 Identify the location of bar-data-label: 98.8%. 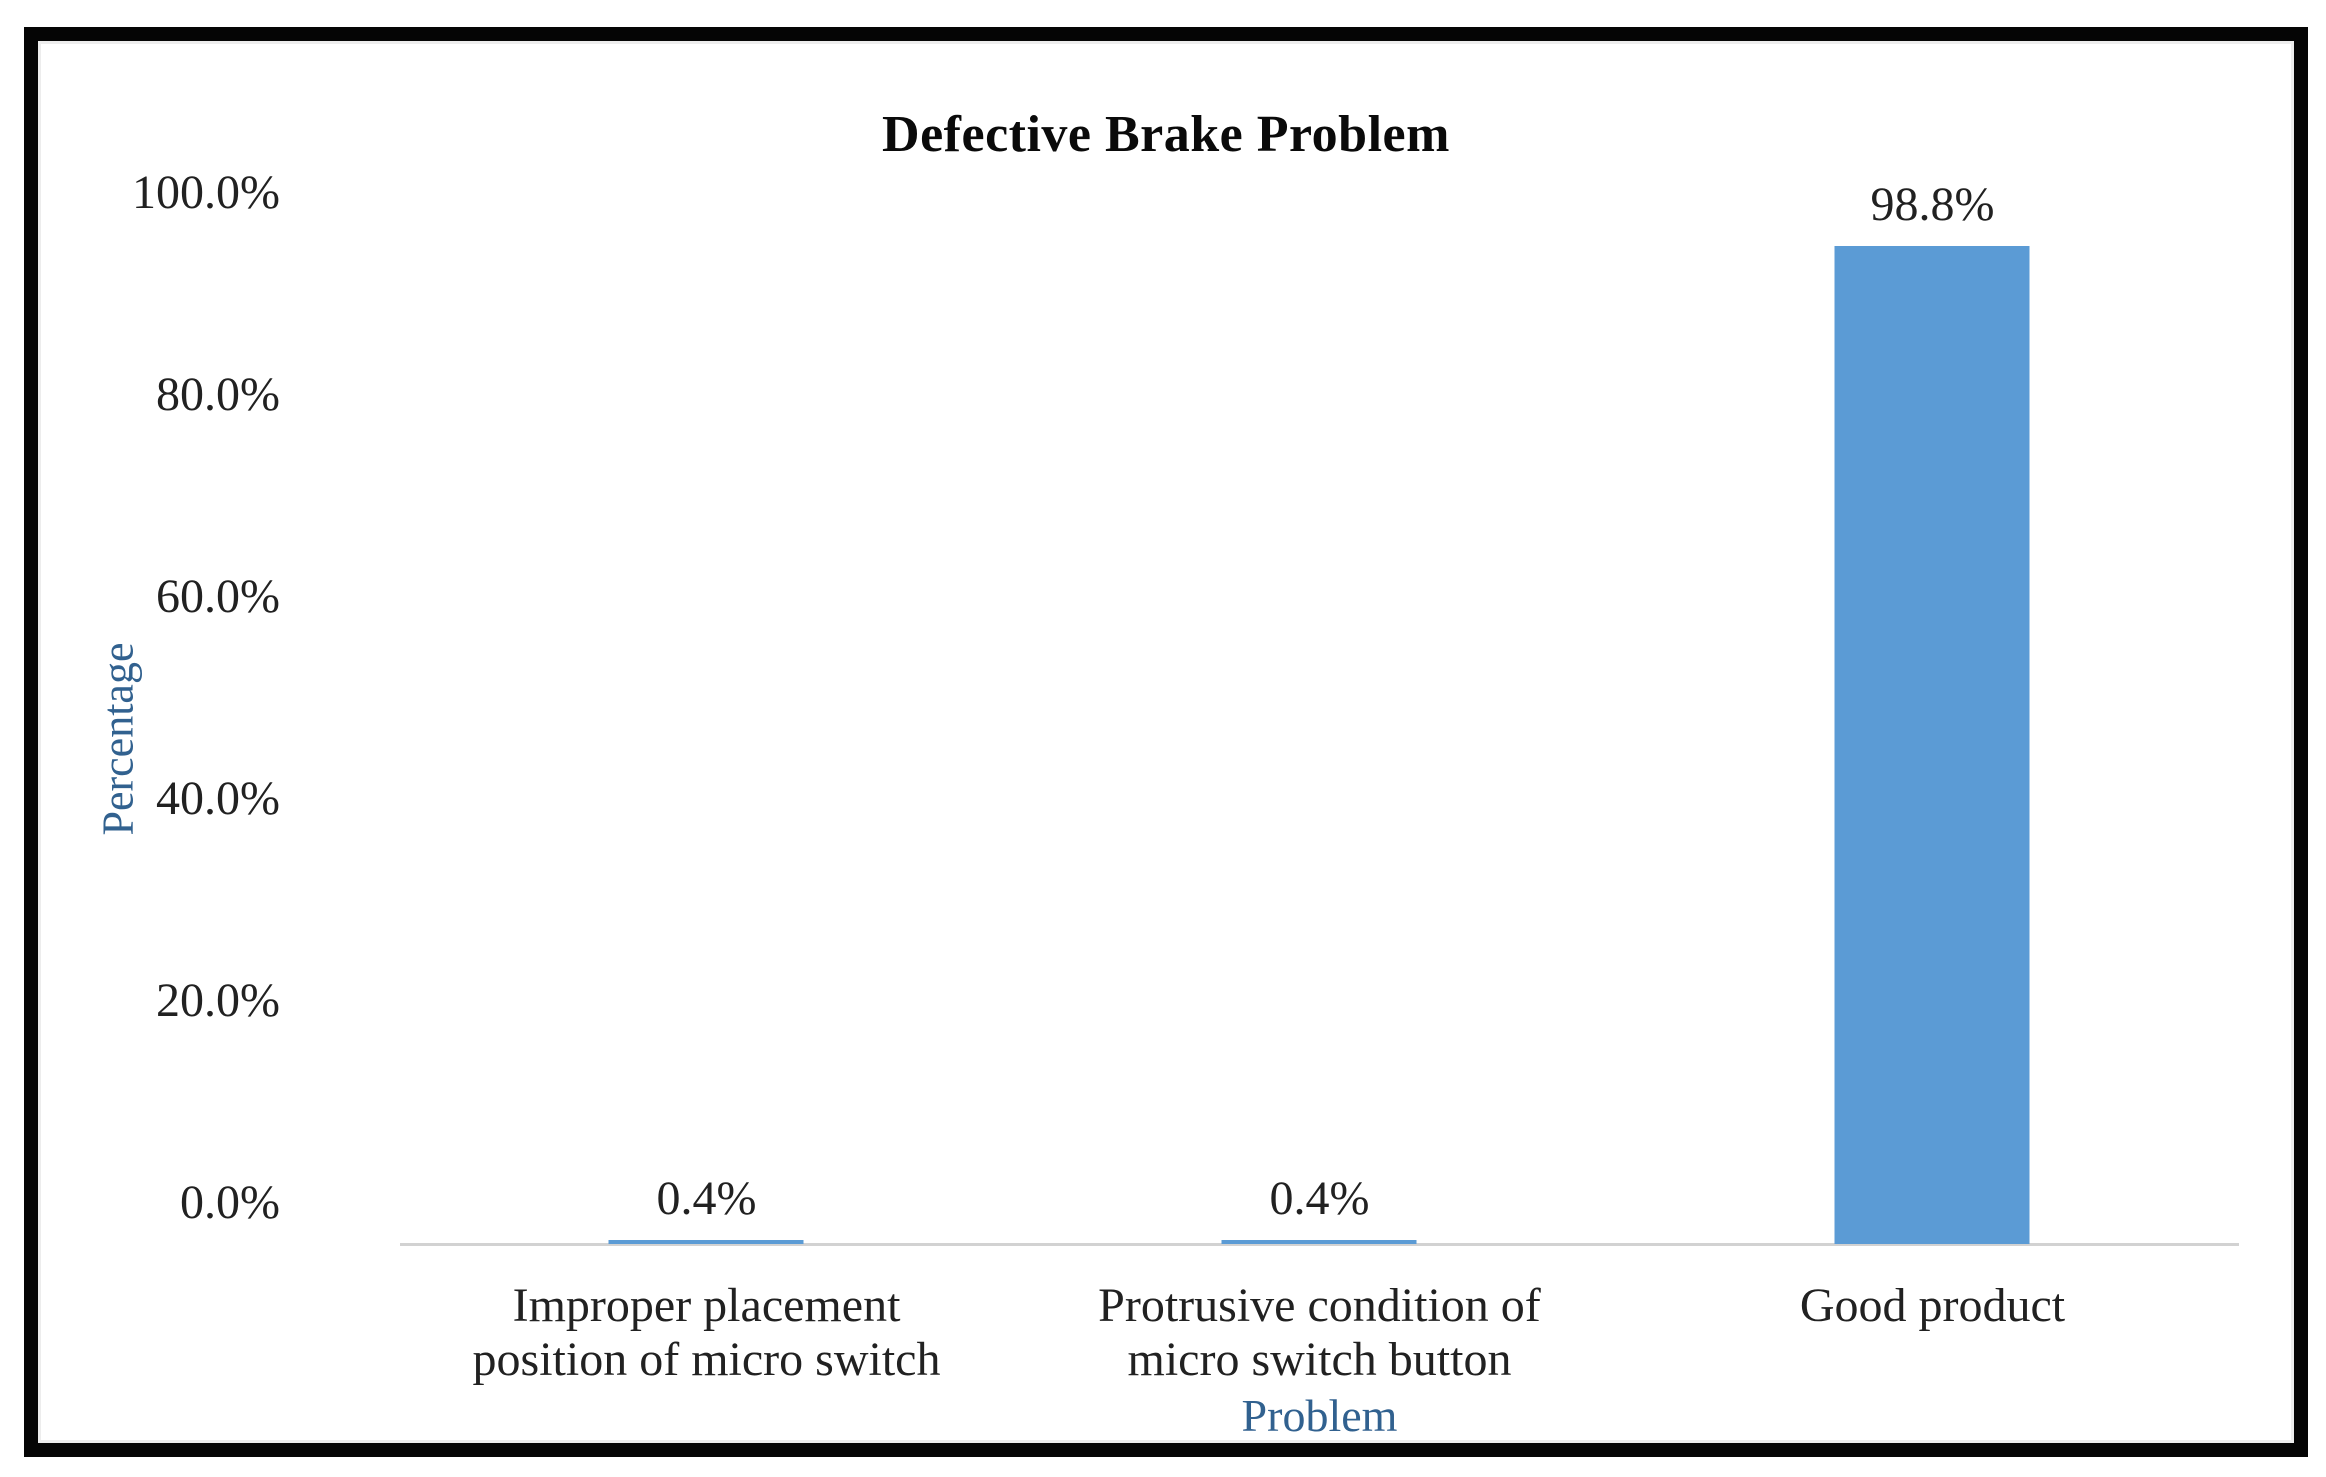
(1932, 205).